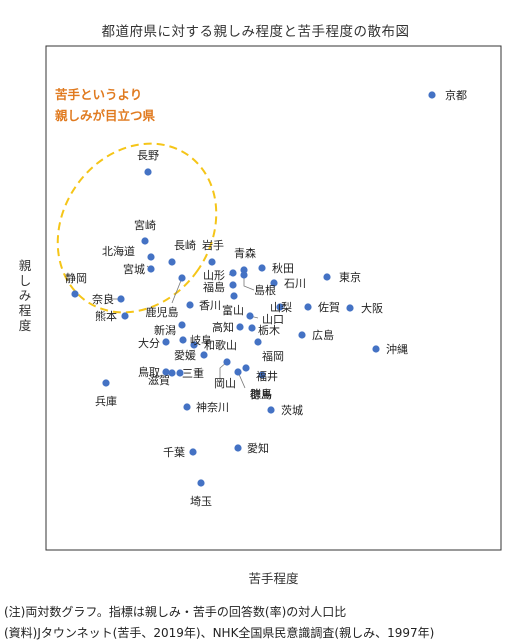  Describe the element at coordinates (145, 225) in the screenshot. I see `data-point-label: 宮崎` at that location.